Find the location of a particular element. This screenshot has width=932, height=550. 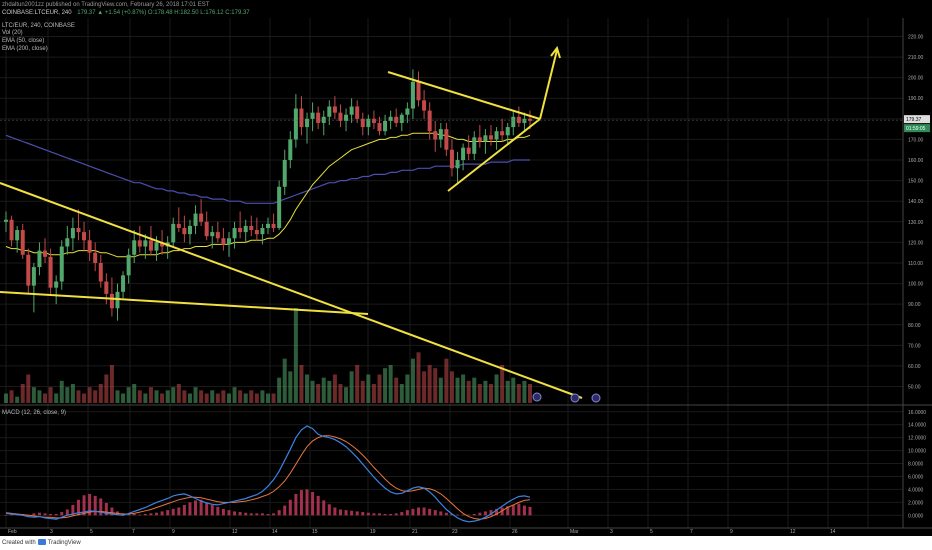

macd-tick-label: 12.0000 is located at coordinates (917, 439).